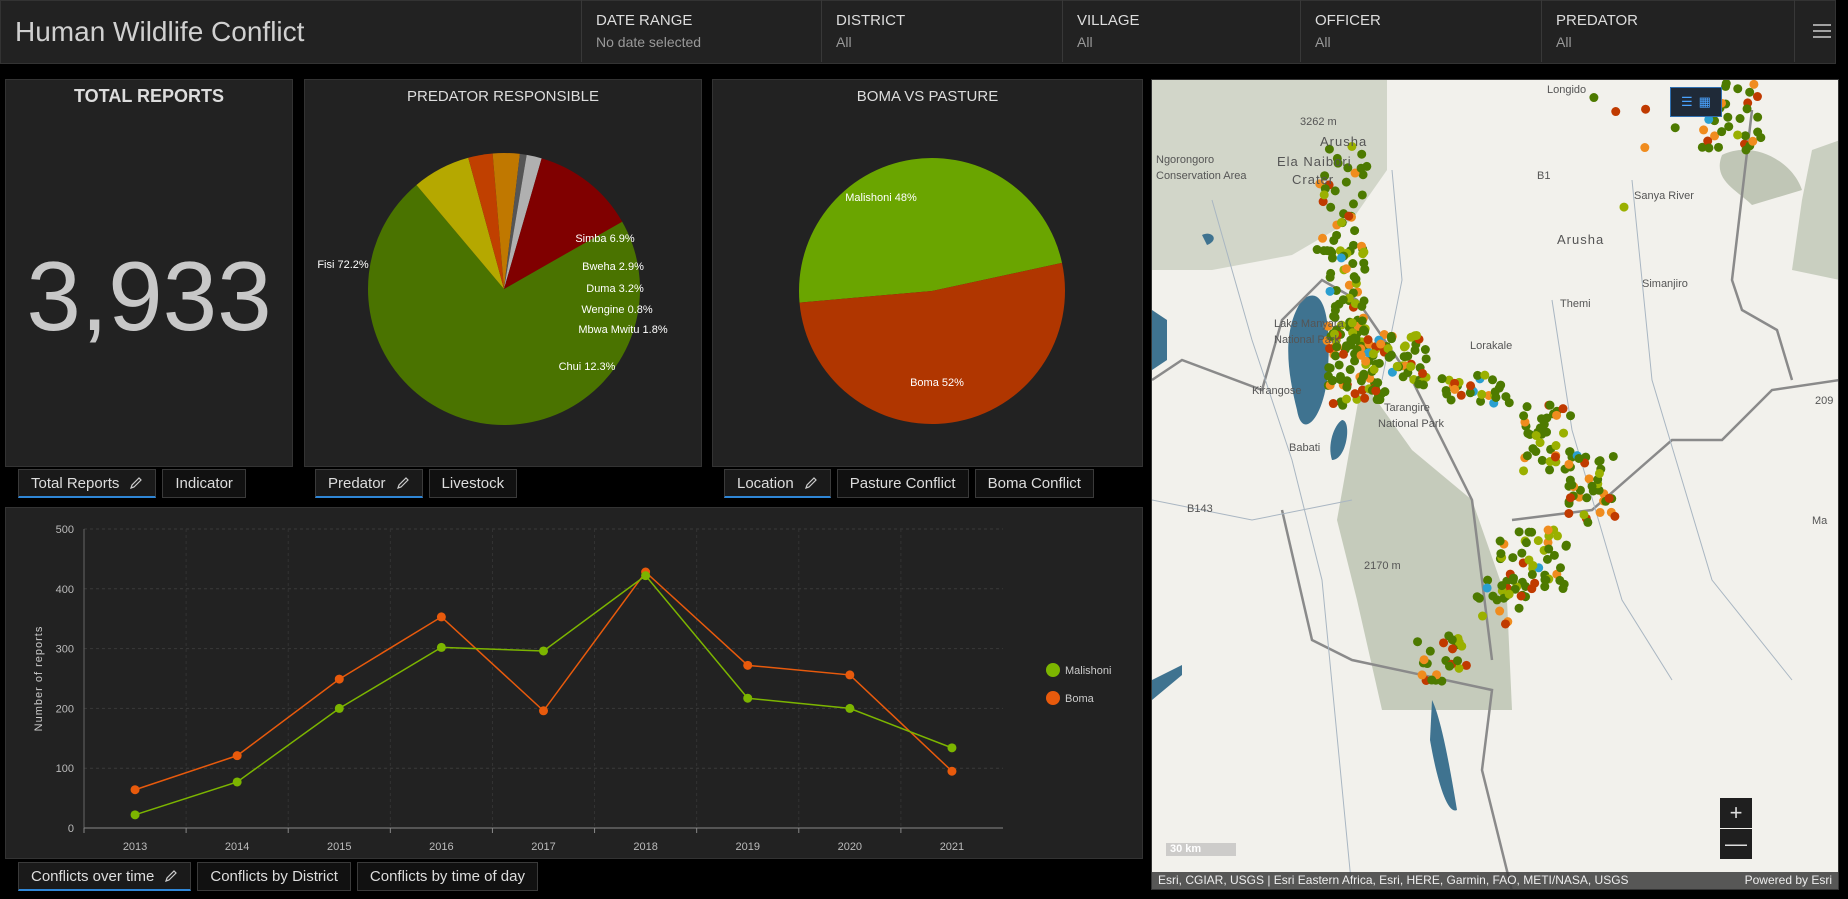 This screenshot has width=1848, height=899. Describe the element at coordinates (447, 876) in the screenshot. I see `tab-conflicts-by-time-of-day: Conflicts by time of day` at that location.